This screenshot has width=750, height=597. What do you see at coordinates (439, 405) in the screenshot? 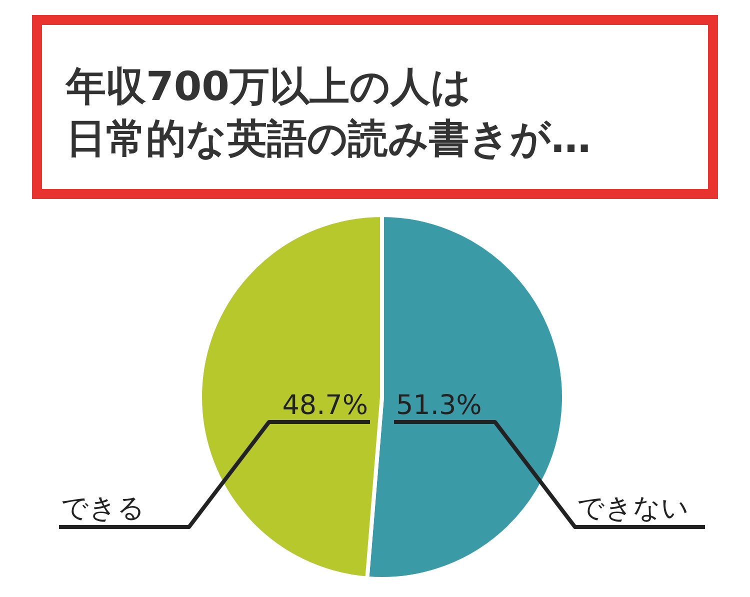
I see `data-label: 51.3%` at bounding box center [439, 405].